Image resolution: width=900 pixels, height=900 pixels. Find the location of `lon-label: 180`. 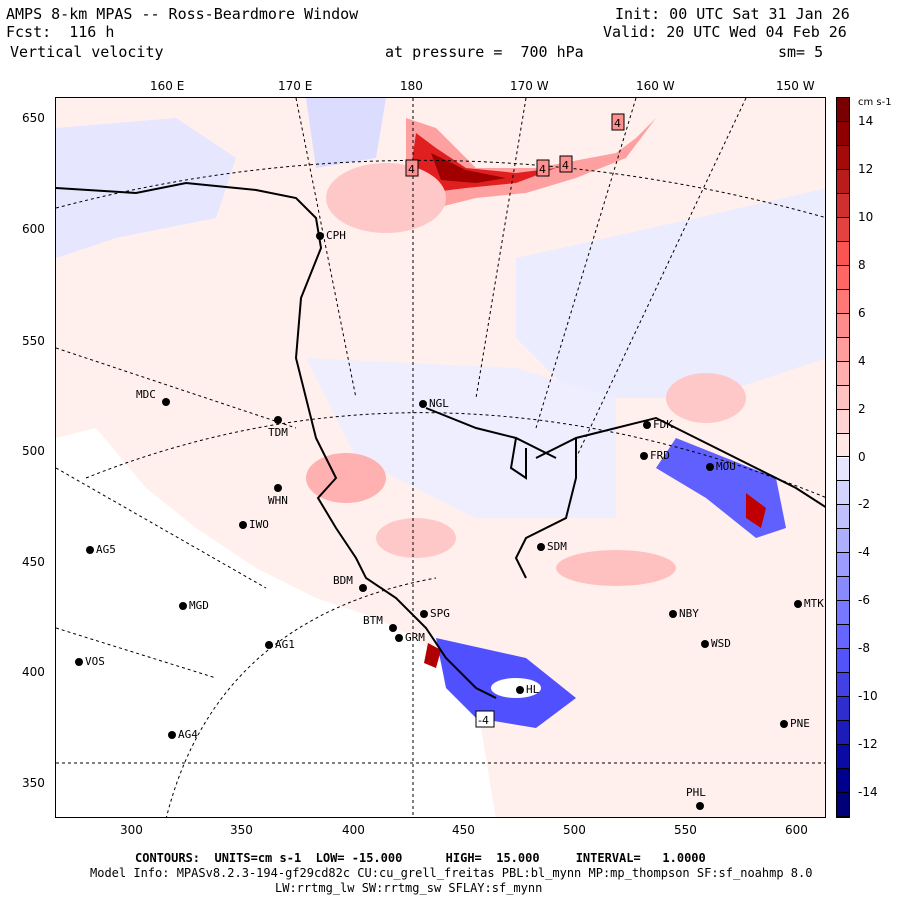

lon-label: 180 is located at coordinates (411, 86).